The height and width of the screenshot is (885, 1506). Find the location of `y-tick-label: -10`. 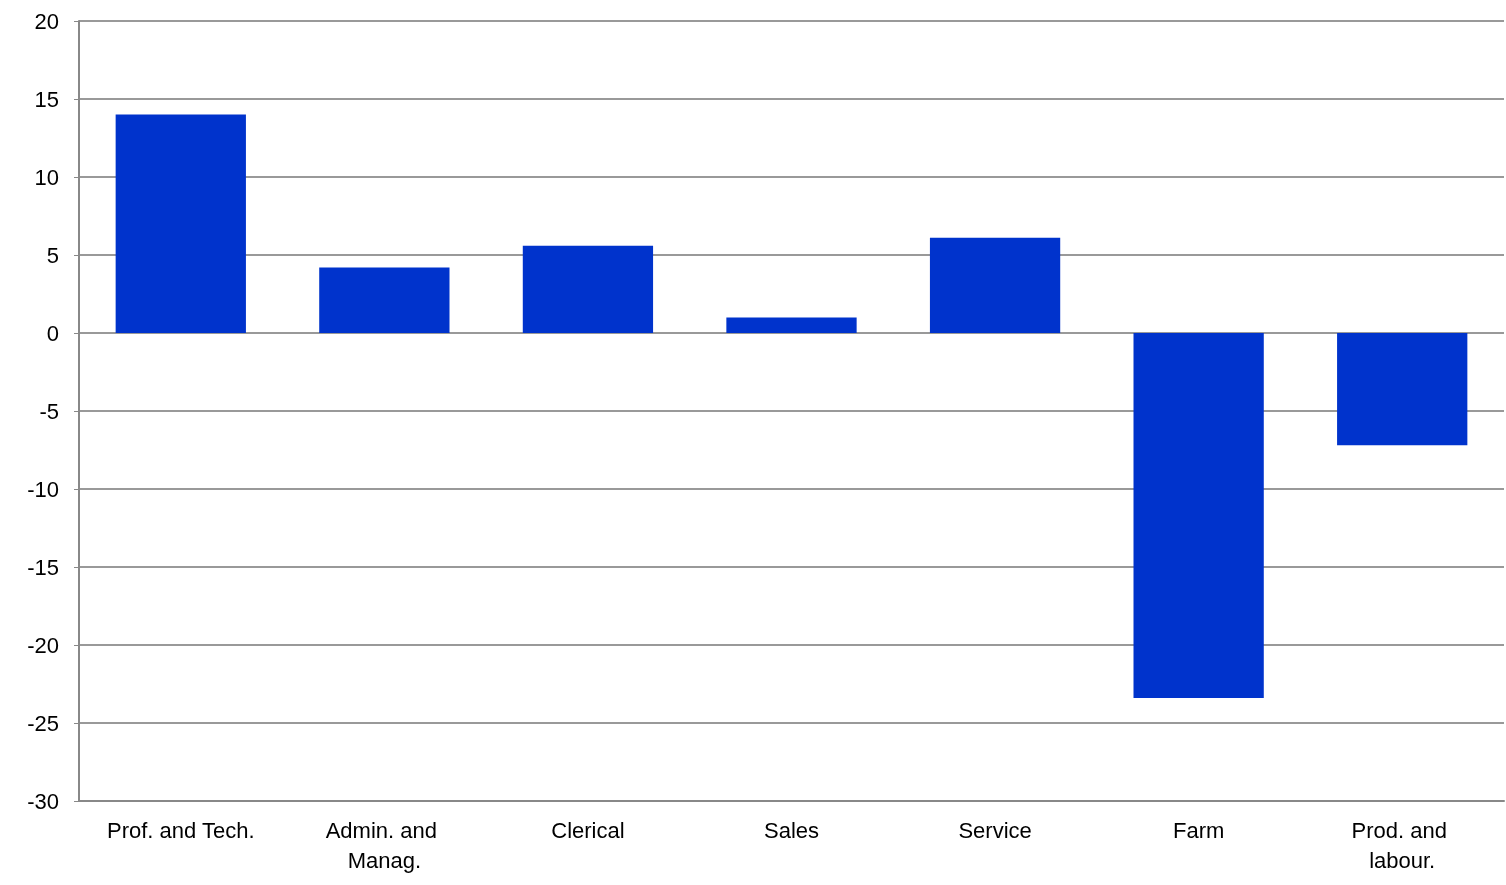

y-tick-label: -10 is located at coordinates (43, 489).